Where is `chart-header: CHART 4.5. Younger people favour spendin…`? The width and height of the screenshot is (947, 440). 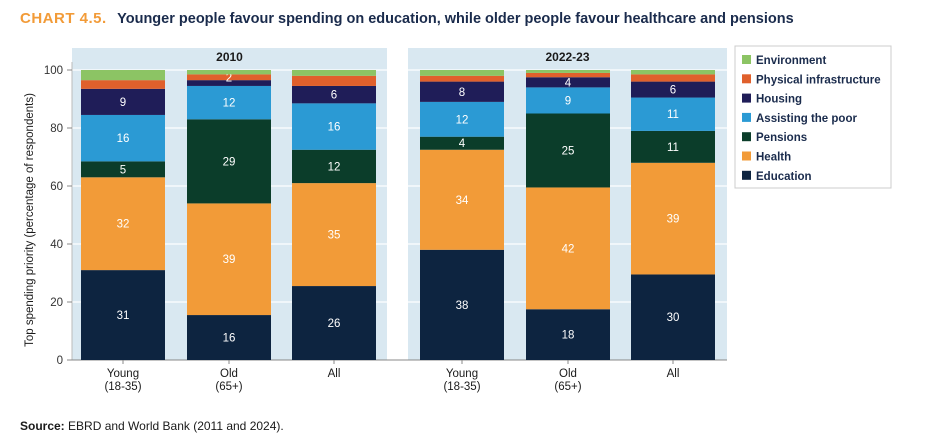
chart-header: CHART 4.5. Younger people favour spendin… is located at coordinates (407, 19).